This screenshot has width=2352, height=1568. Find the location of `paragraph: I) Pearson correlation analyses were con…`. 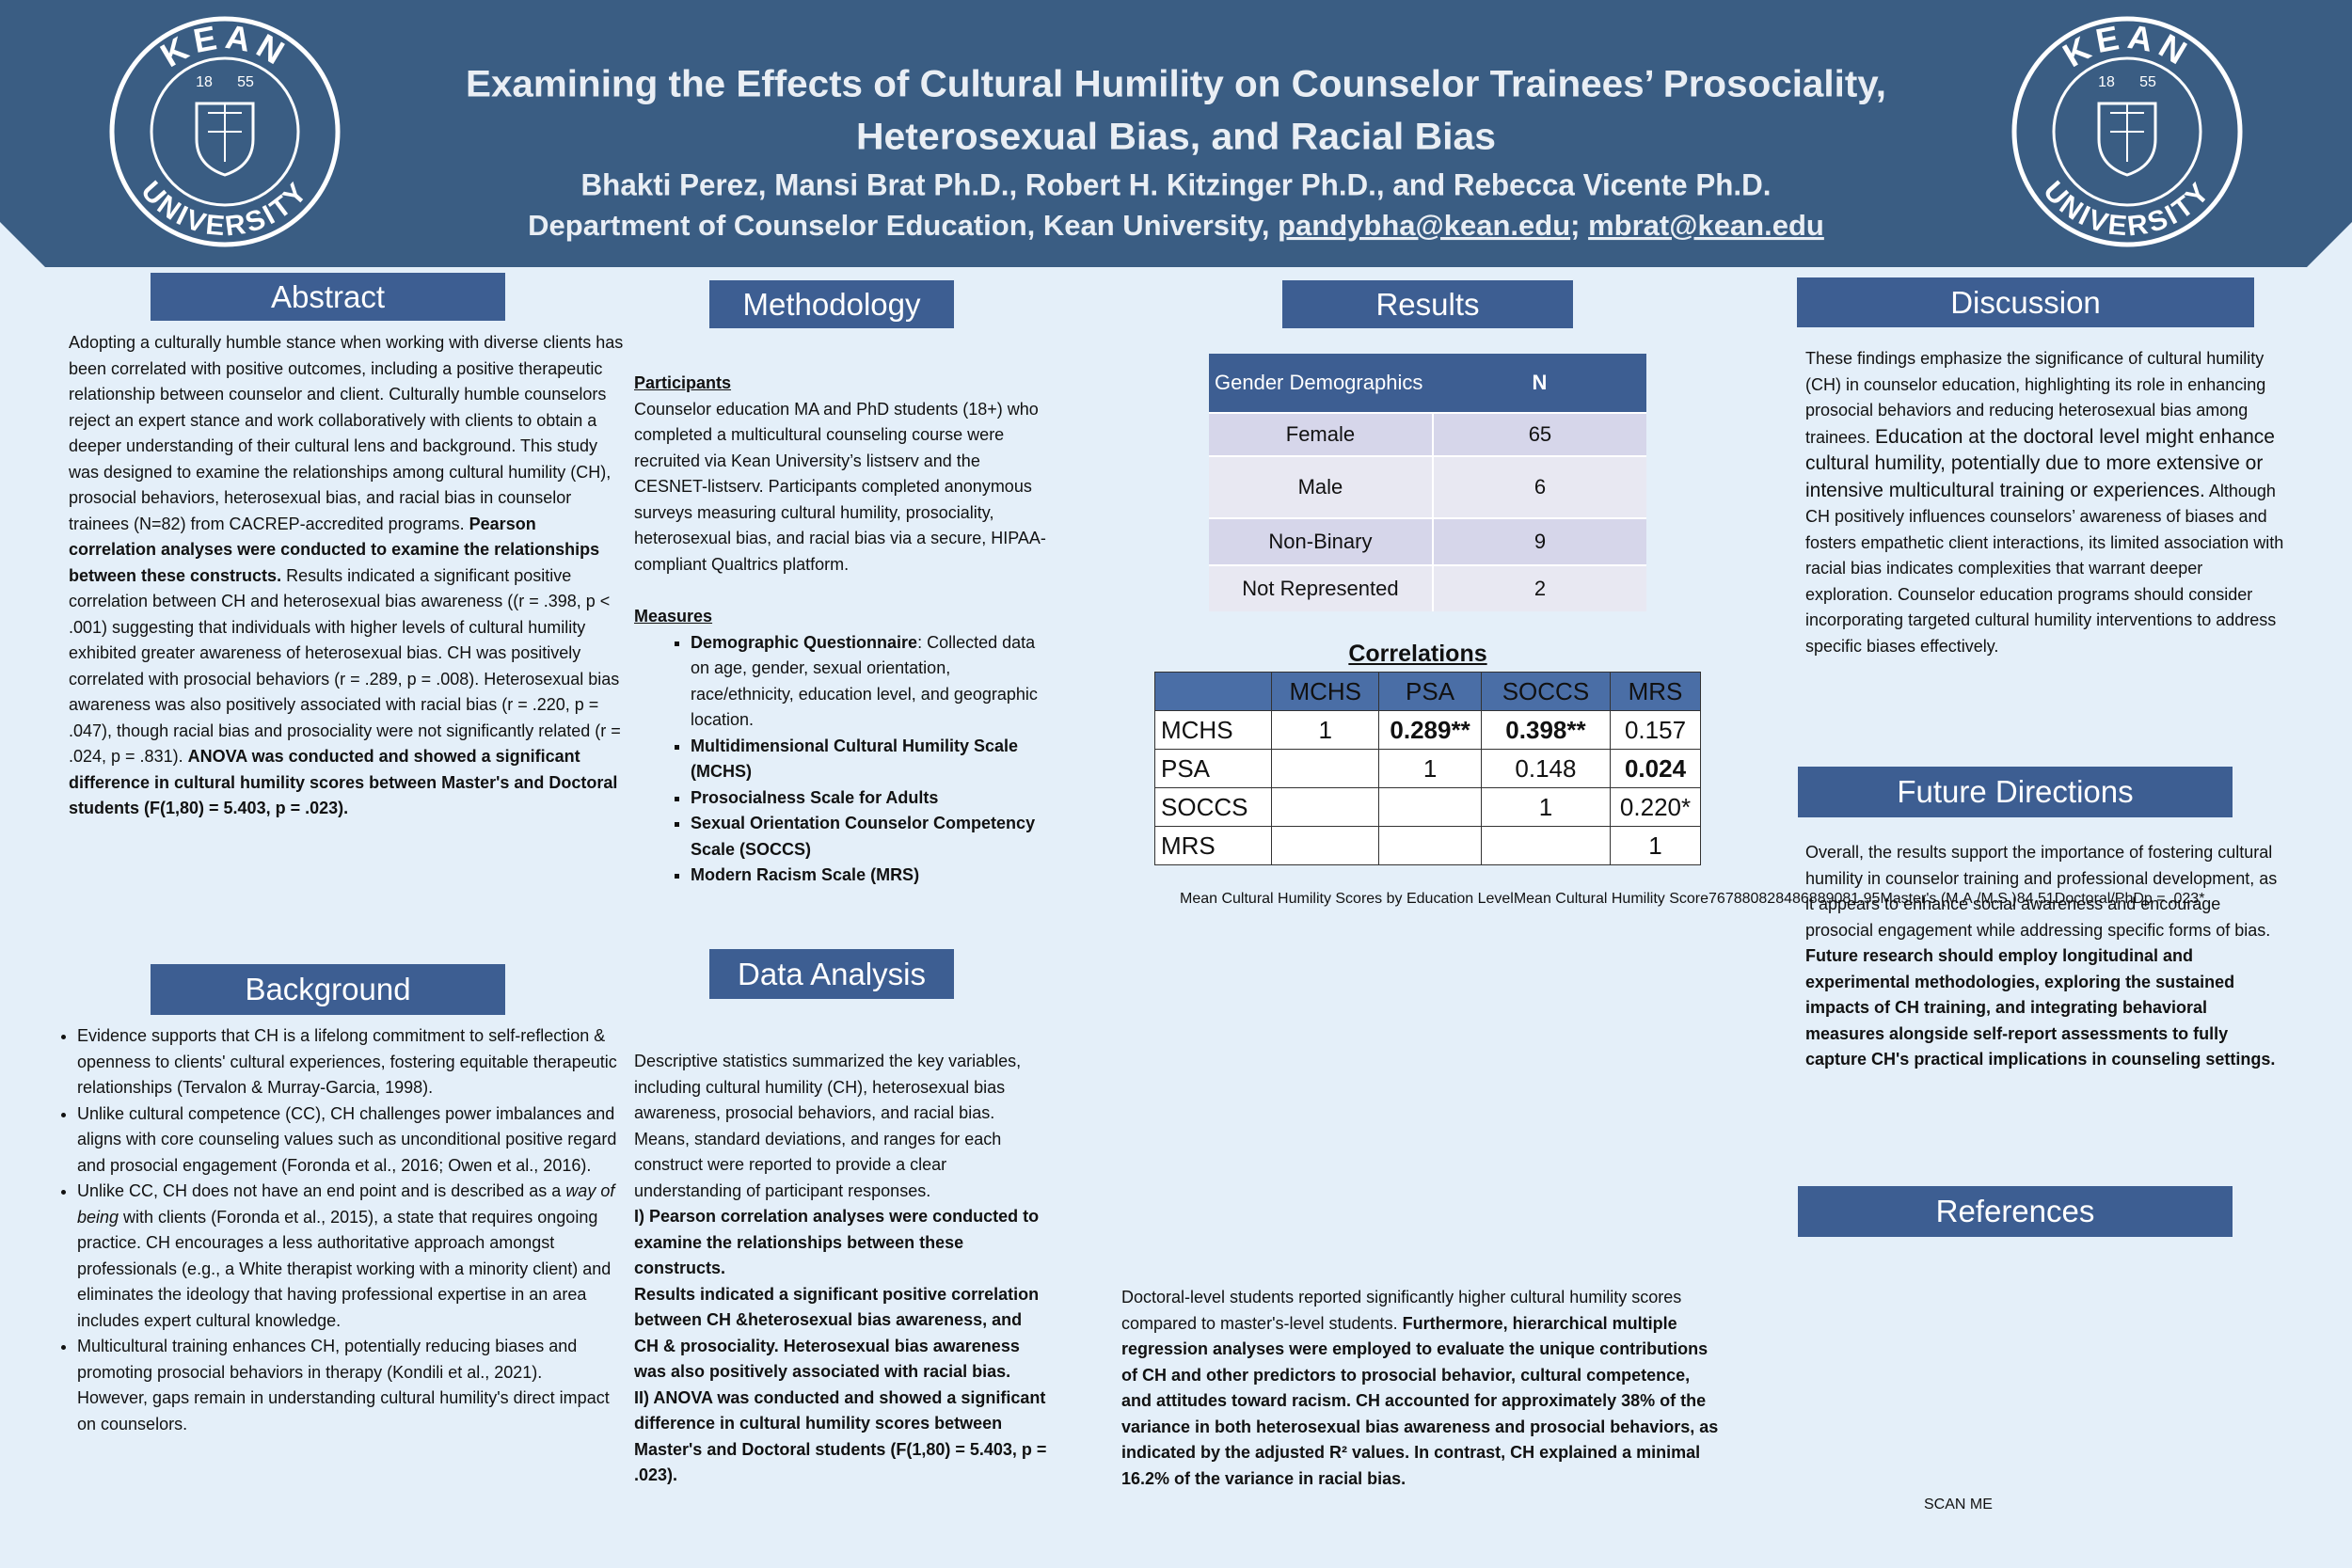

paragraph: I) Pearson correlation analyses were con… is located at coordinates (841, 1243).